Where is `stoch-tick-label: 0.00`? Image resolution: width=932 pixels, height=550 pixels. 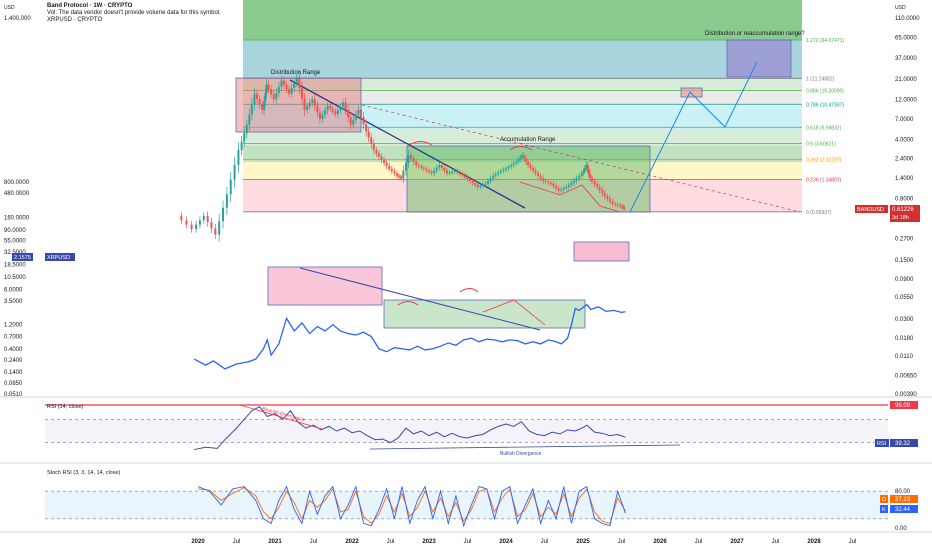 stoch-tick-label: 0.00 is located at coordinates (901, 529).